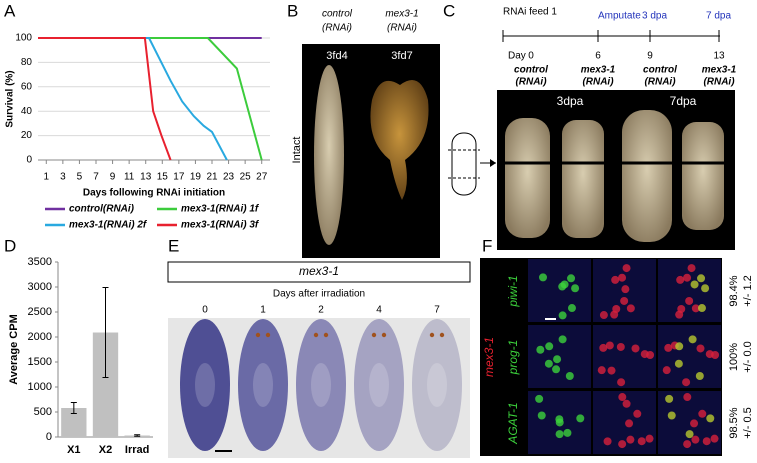  I want to click on x-tick-label: 21, so click(212, 177).